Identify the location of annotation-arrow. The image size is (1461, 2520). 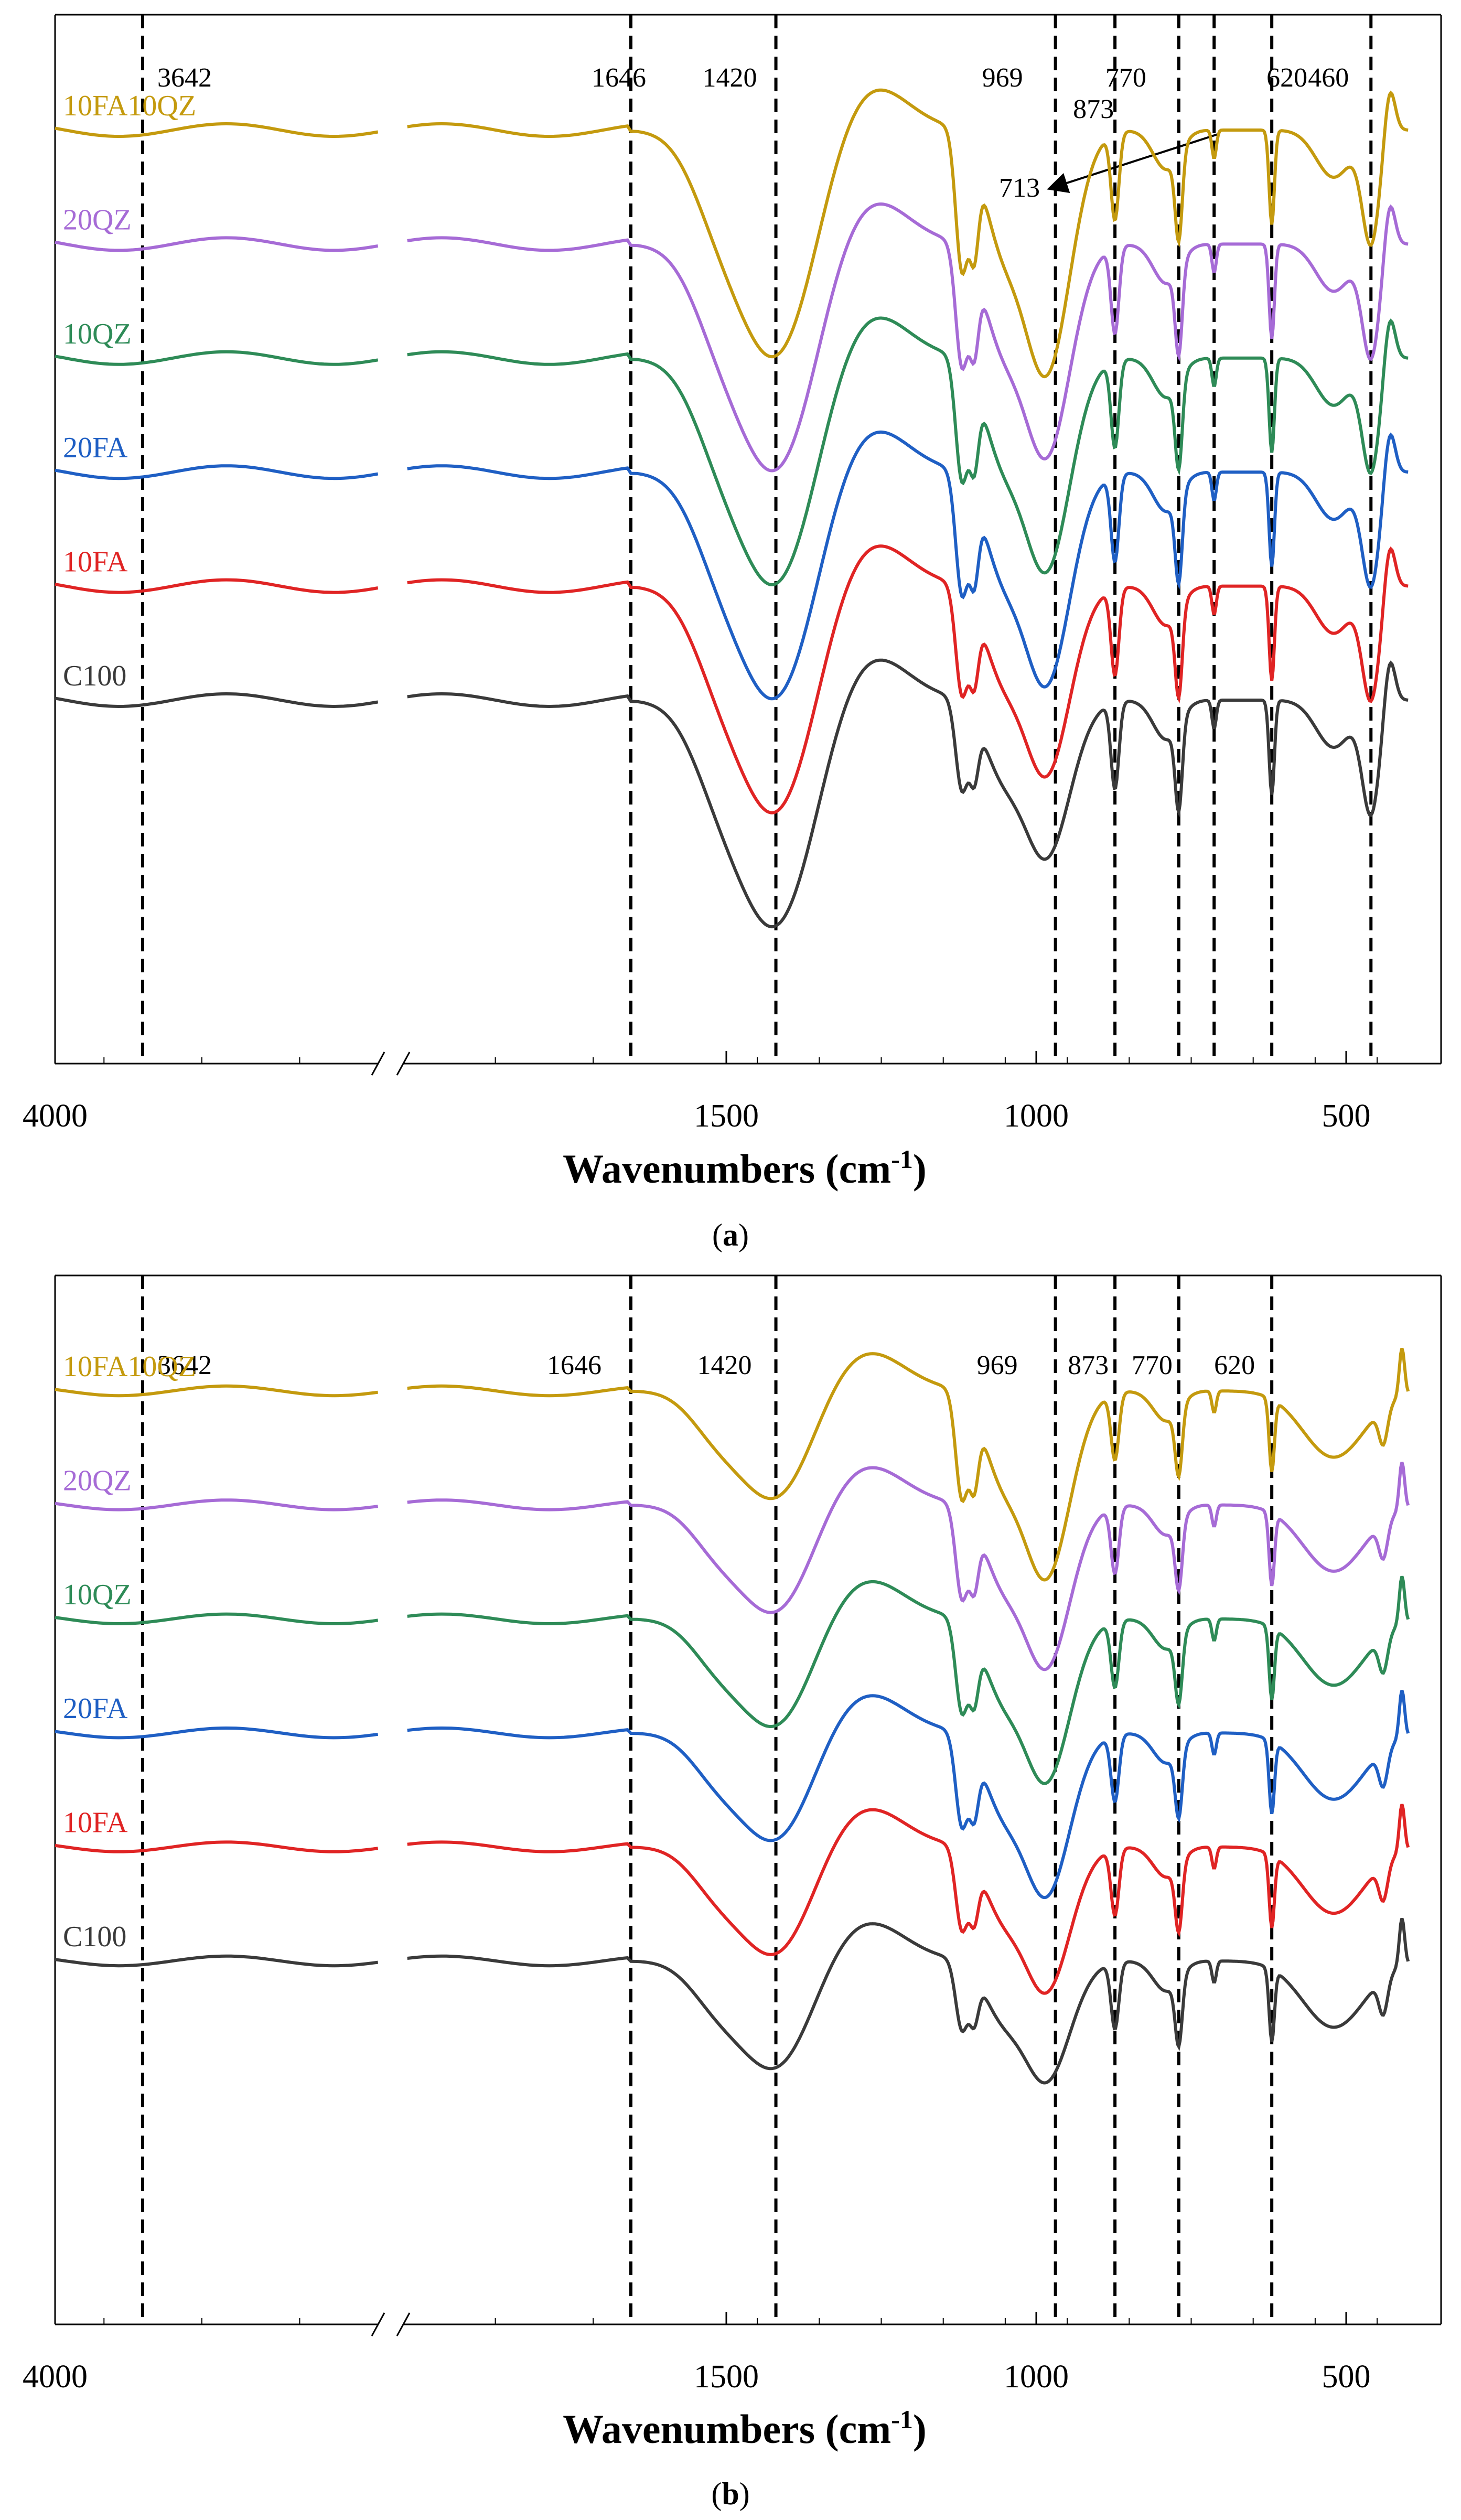
(1133, 163).